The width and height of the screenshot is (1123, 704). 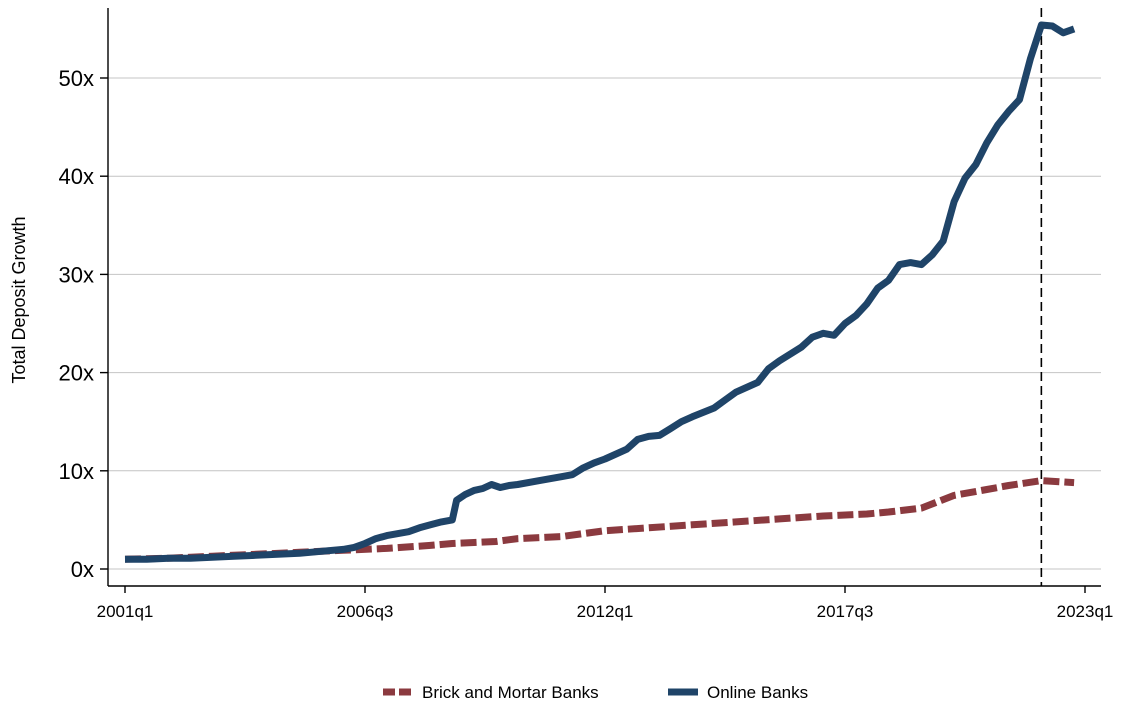 I want to click on y-tick-label: 20x, so click(x=76, y=373).